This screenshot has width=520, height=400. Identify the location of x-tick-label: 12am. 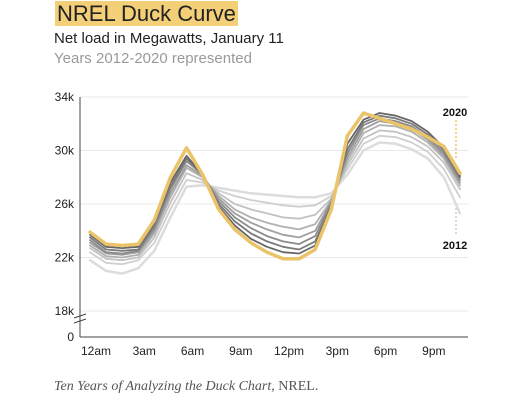
(96, 351).